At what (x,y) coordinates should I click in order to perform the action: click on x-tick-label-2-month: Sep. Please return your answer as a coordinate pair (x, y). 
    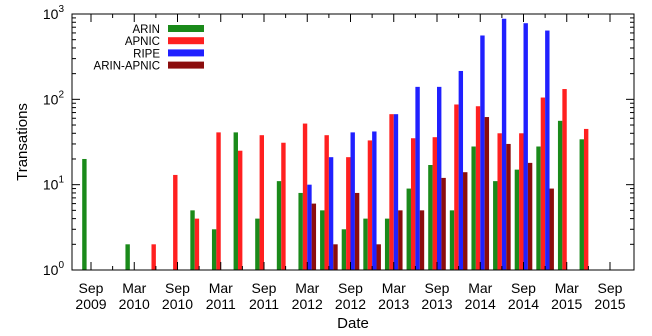
    Looking at the image, I should click on (177, 288).